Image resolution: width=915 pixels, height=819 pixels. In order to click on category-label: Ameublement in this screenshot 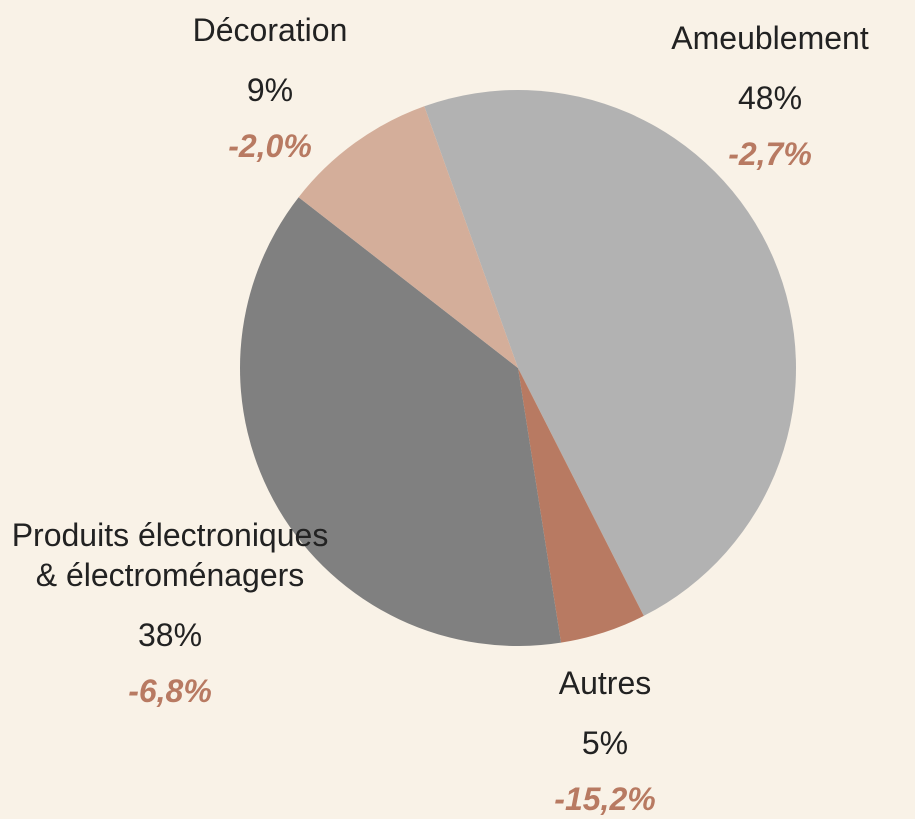, I will do `click(770, 38)`.